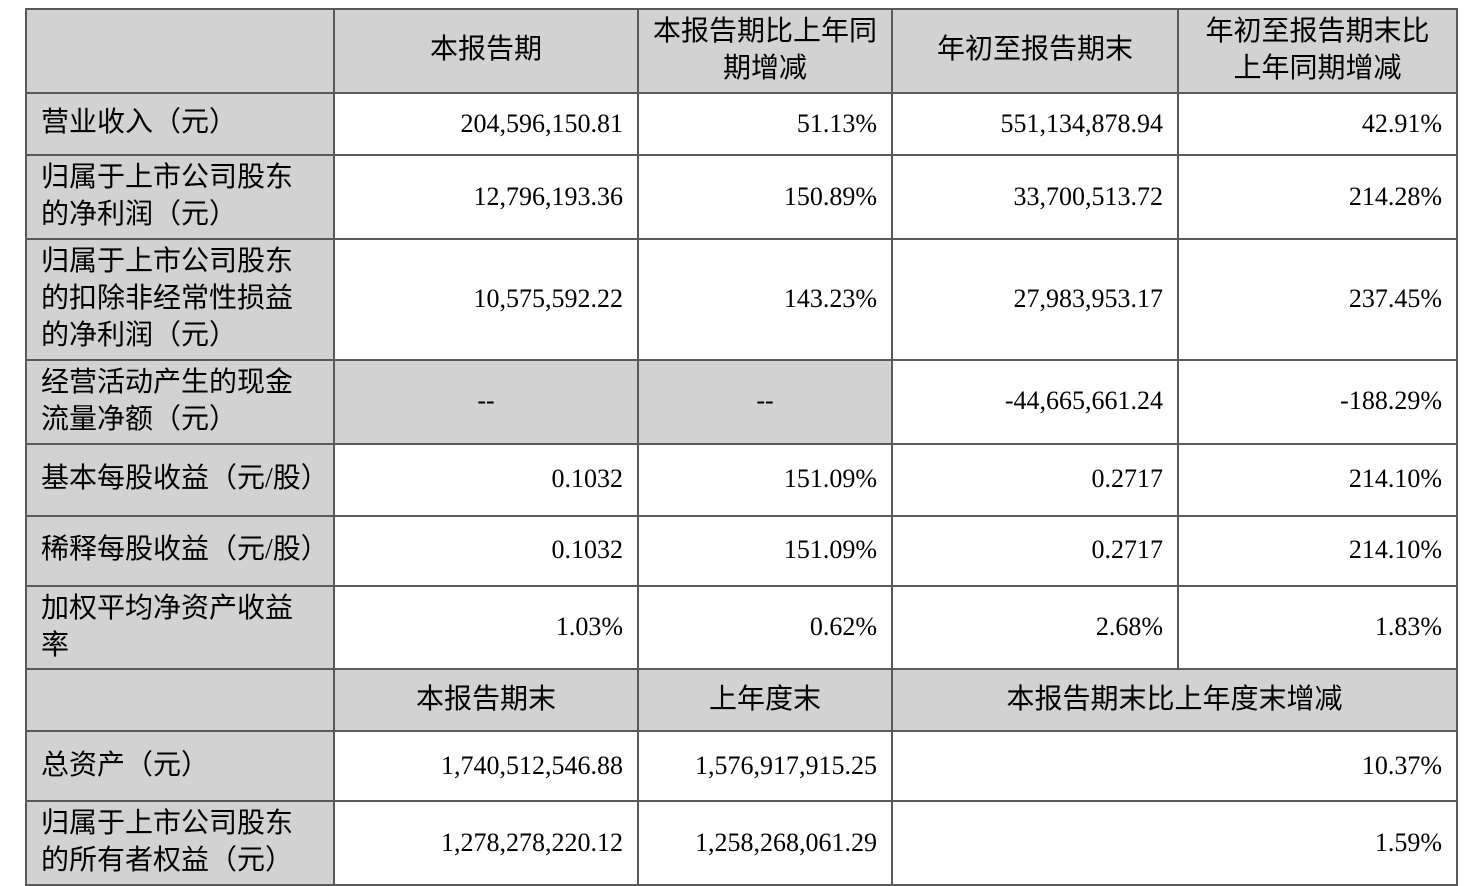 This screenshot has height=886, width=1479. I want to click on header-yoy-change: 本报告期比上年同期增减, so click(765, 51).